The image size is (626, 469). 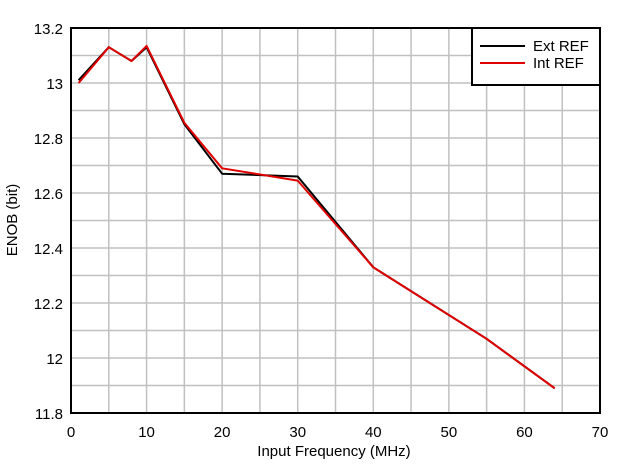 What do you see at coordinates (48, 222) in the screenshot?
I see `y-axis-ticks: 11.8 12 12.2 12.4 12.6 12.8 13 13.2` at bounding box center [48, 222].